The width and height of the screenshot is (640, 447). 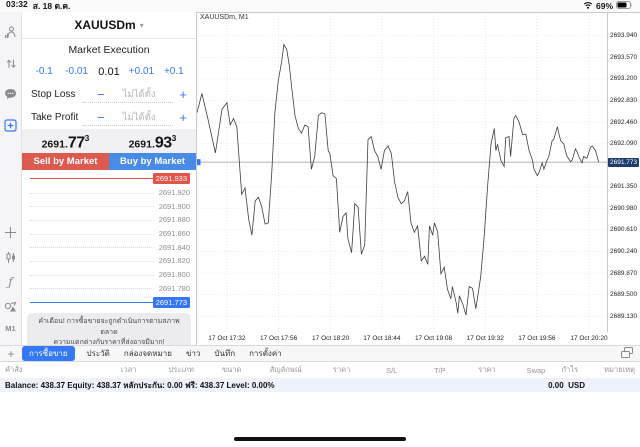 I want to click on volume-row: -0.1 -0.01 0.01 +0.01 +0.1, so click(x=109, y=71).